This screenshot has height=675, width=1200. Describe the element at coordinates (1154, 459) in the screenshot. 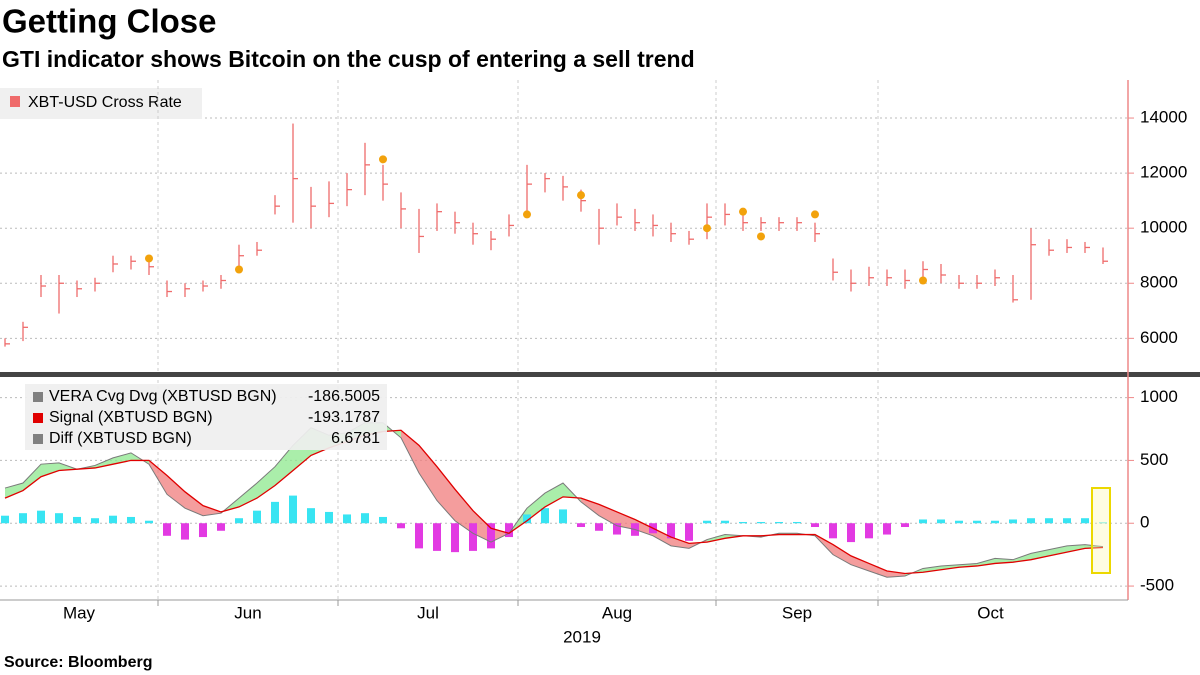

I see `y-tick-label: 500` at that location.